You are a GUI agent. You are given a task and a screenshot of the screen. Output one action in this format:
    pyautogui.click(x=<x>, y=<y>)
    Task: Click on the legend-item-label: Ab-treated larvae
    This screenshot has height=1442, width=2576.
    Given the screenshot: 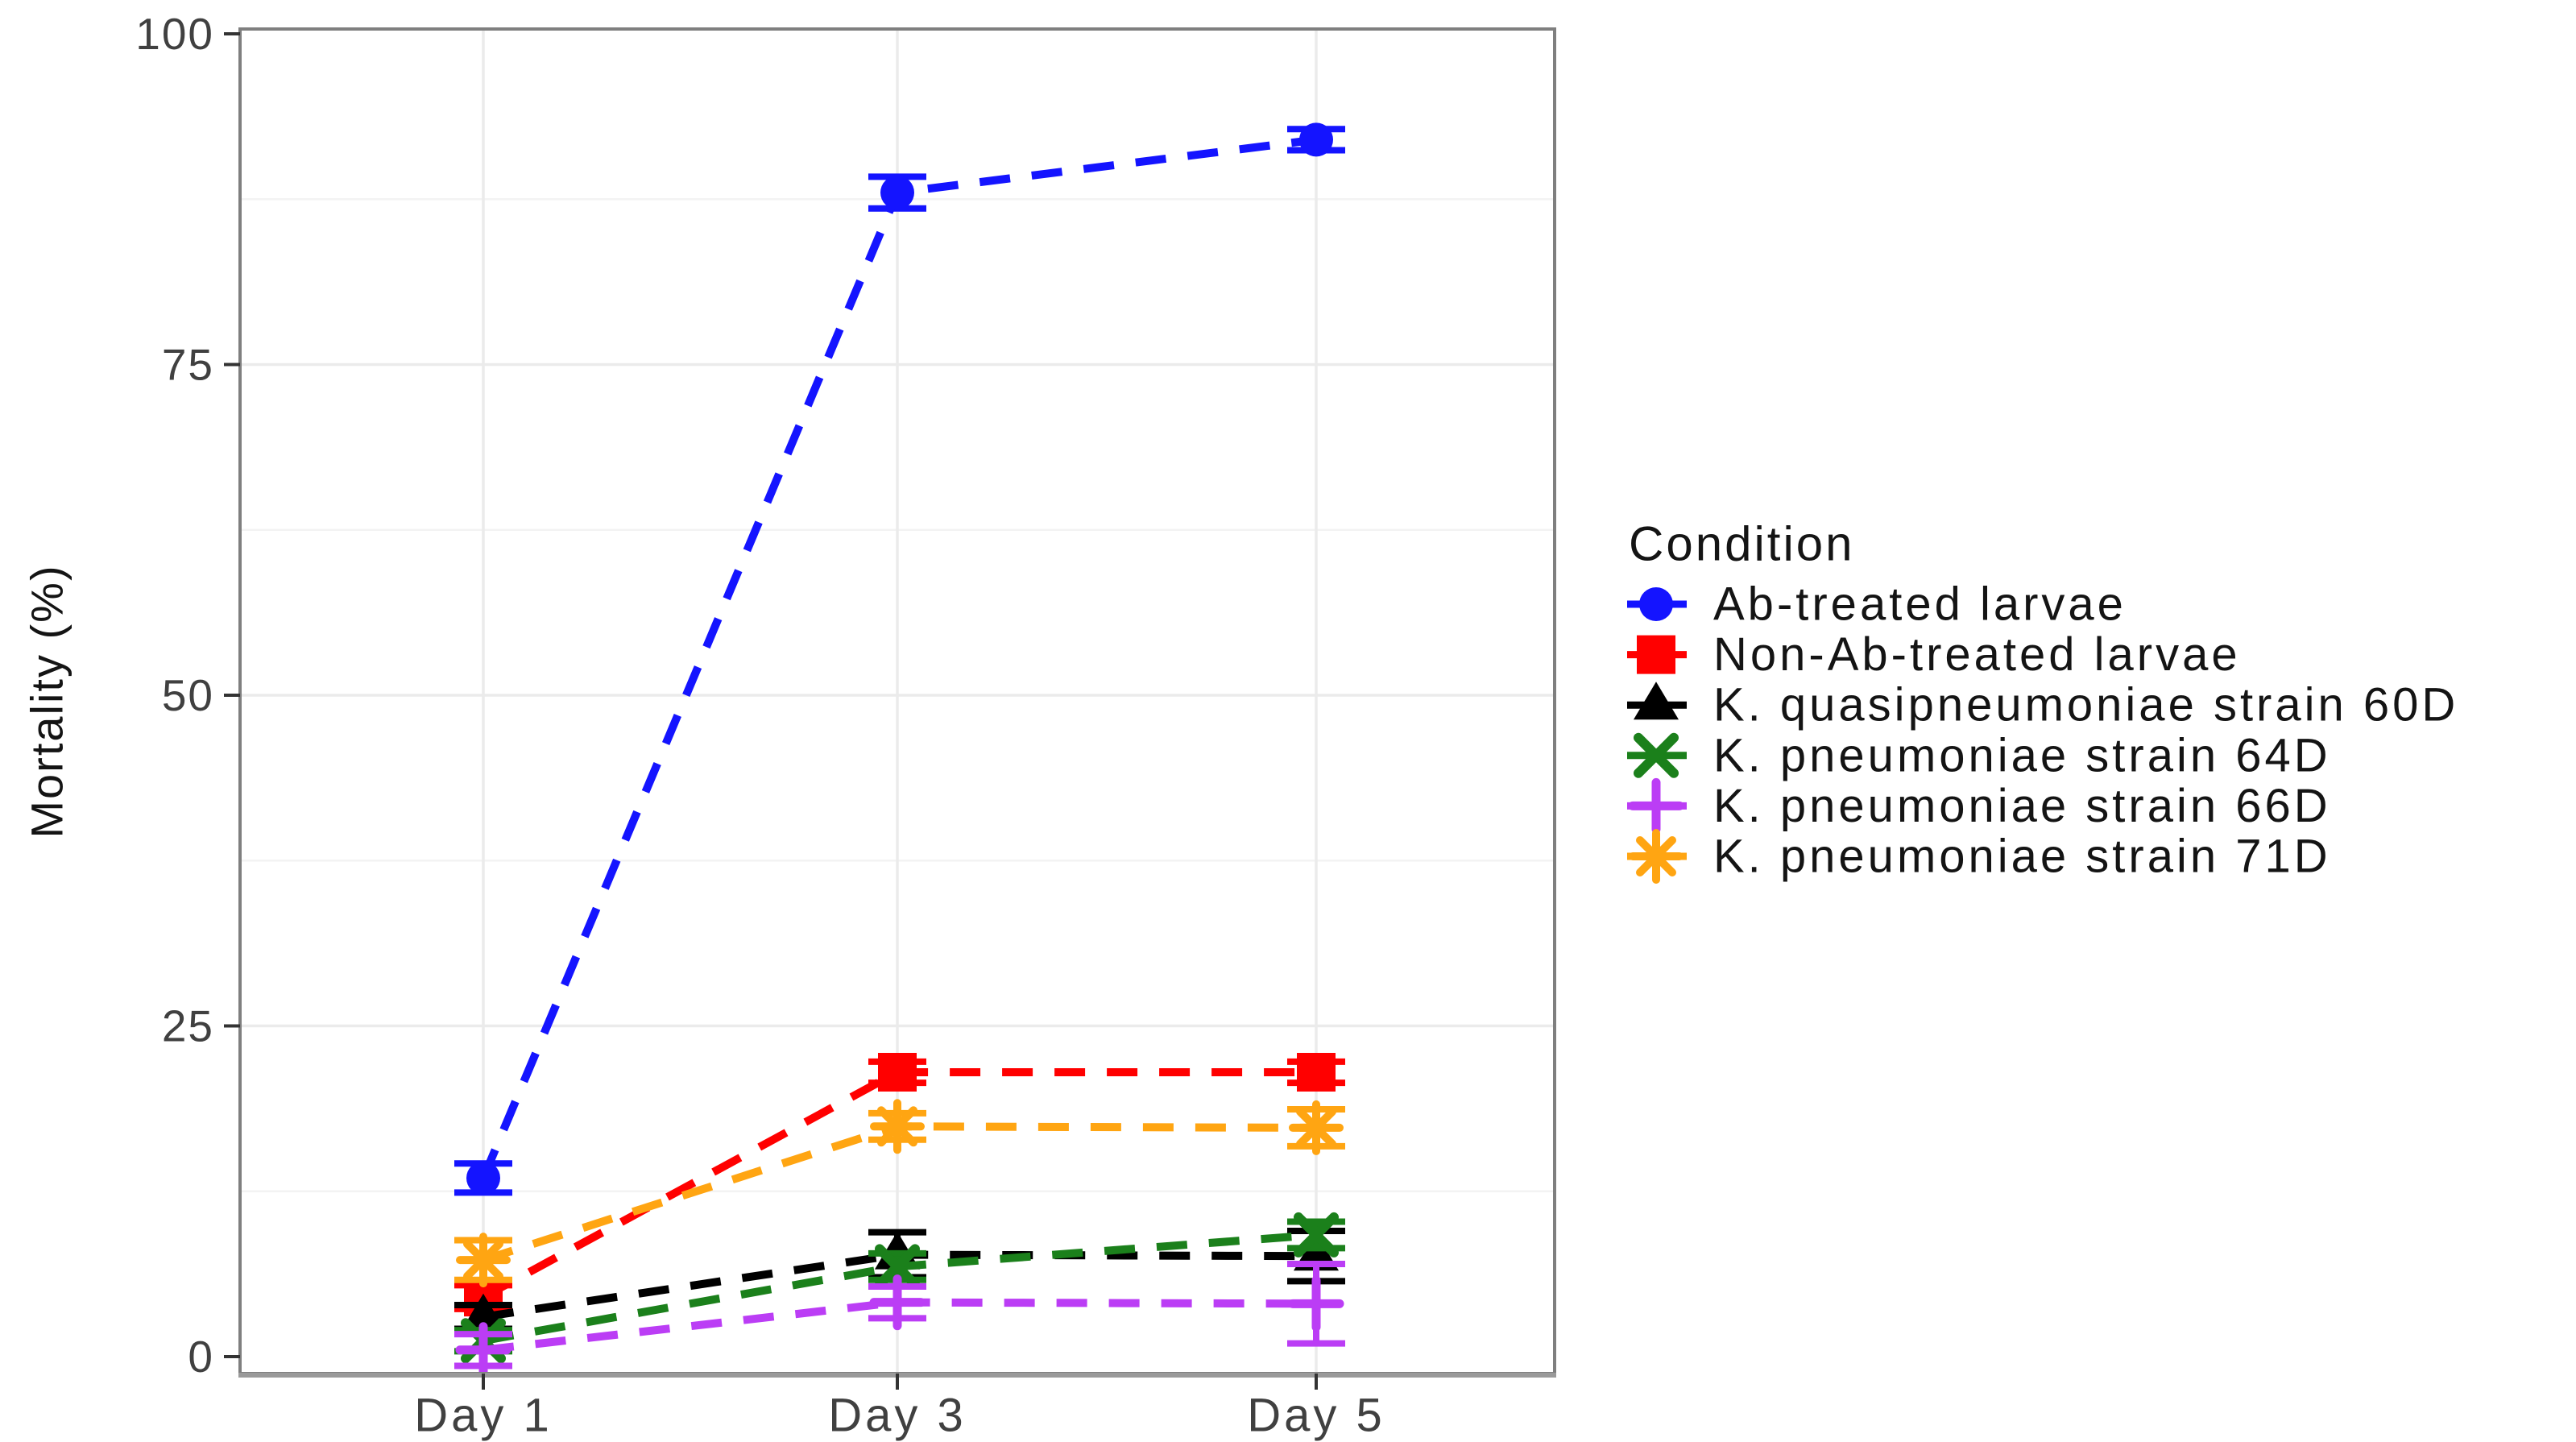 What is the action you would take?
    pyautogui.click(x=1920, y=604)
    